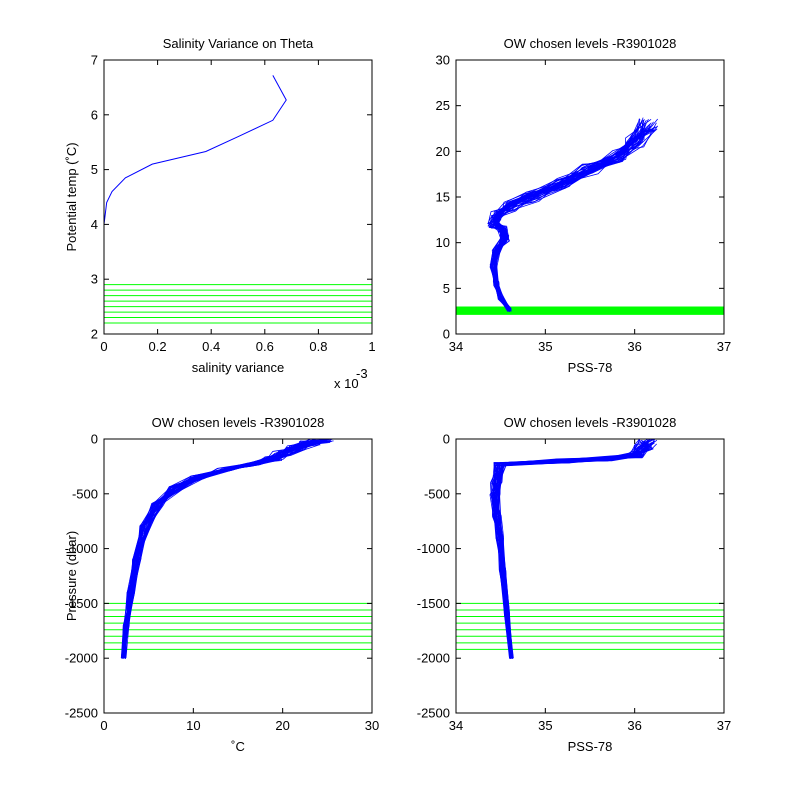  Describe the element at coordinates (433, 658) in the screenshot. I see `y-tick-label: -2000` at that location.